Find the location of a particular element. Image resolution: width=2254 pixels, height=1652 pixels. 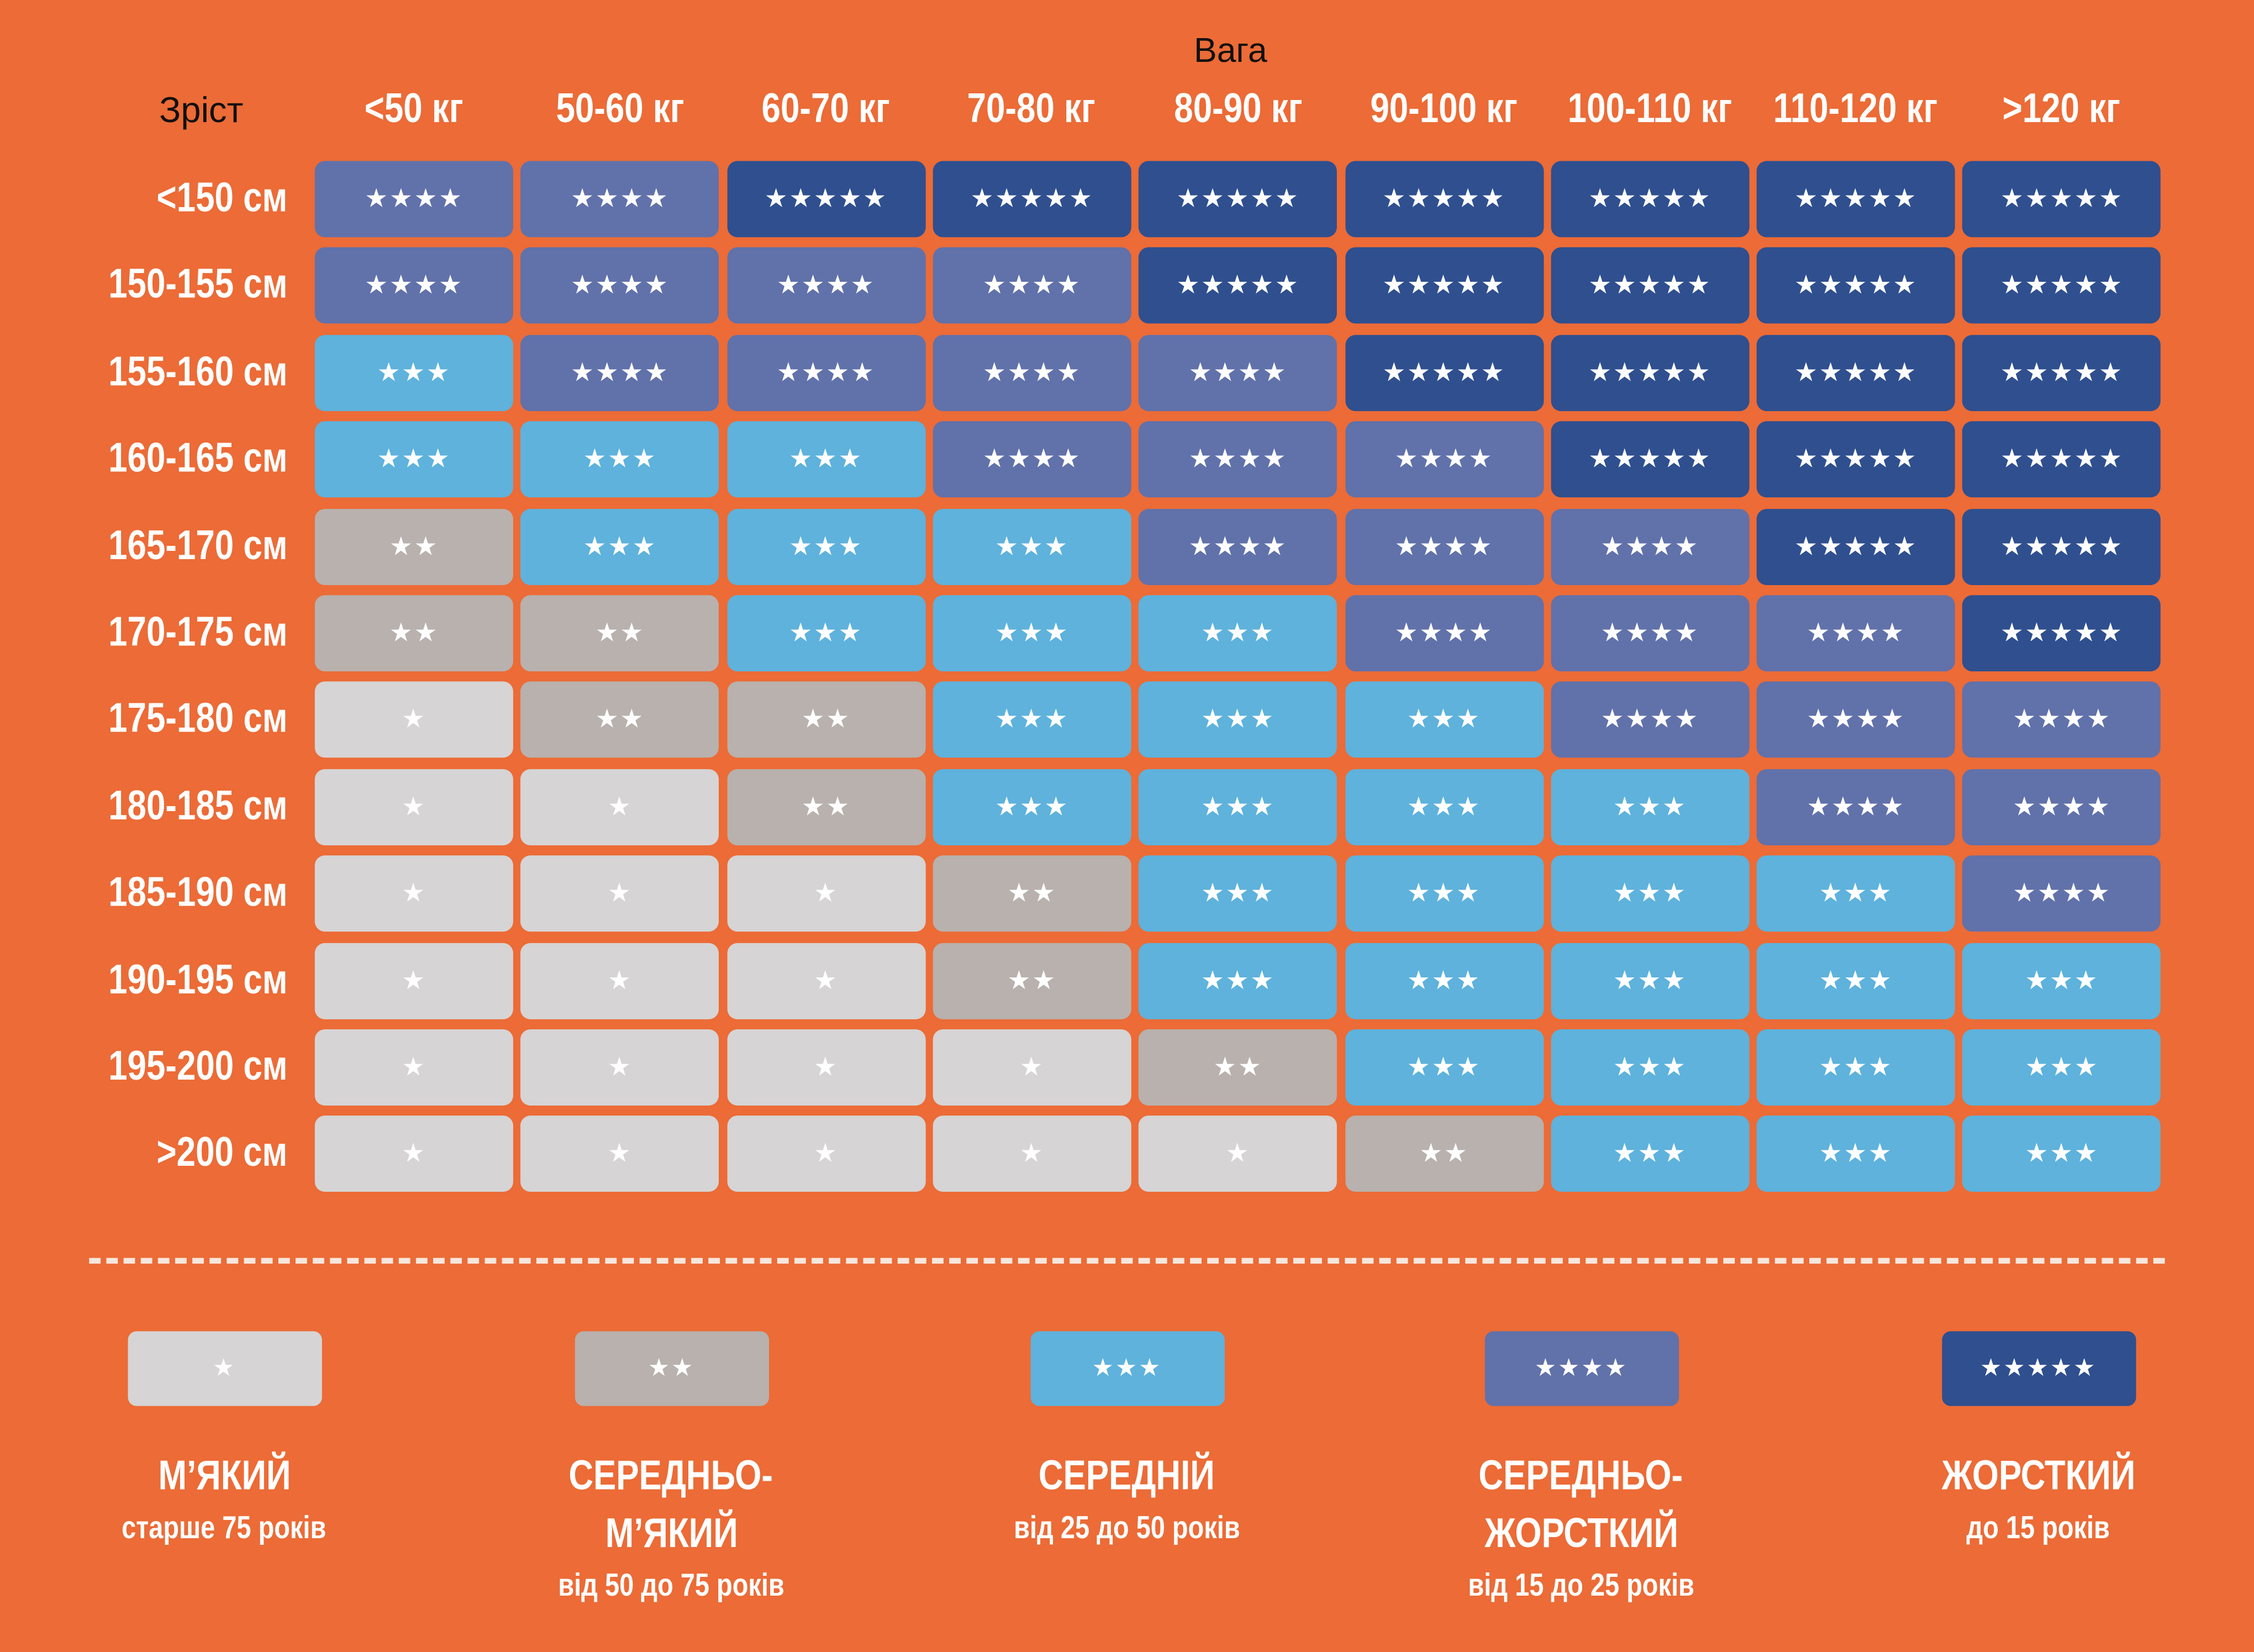

label-text: 160-165 см is located at coordinates (198, 458).